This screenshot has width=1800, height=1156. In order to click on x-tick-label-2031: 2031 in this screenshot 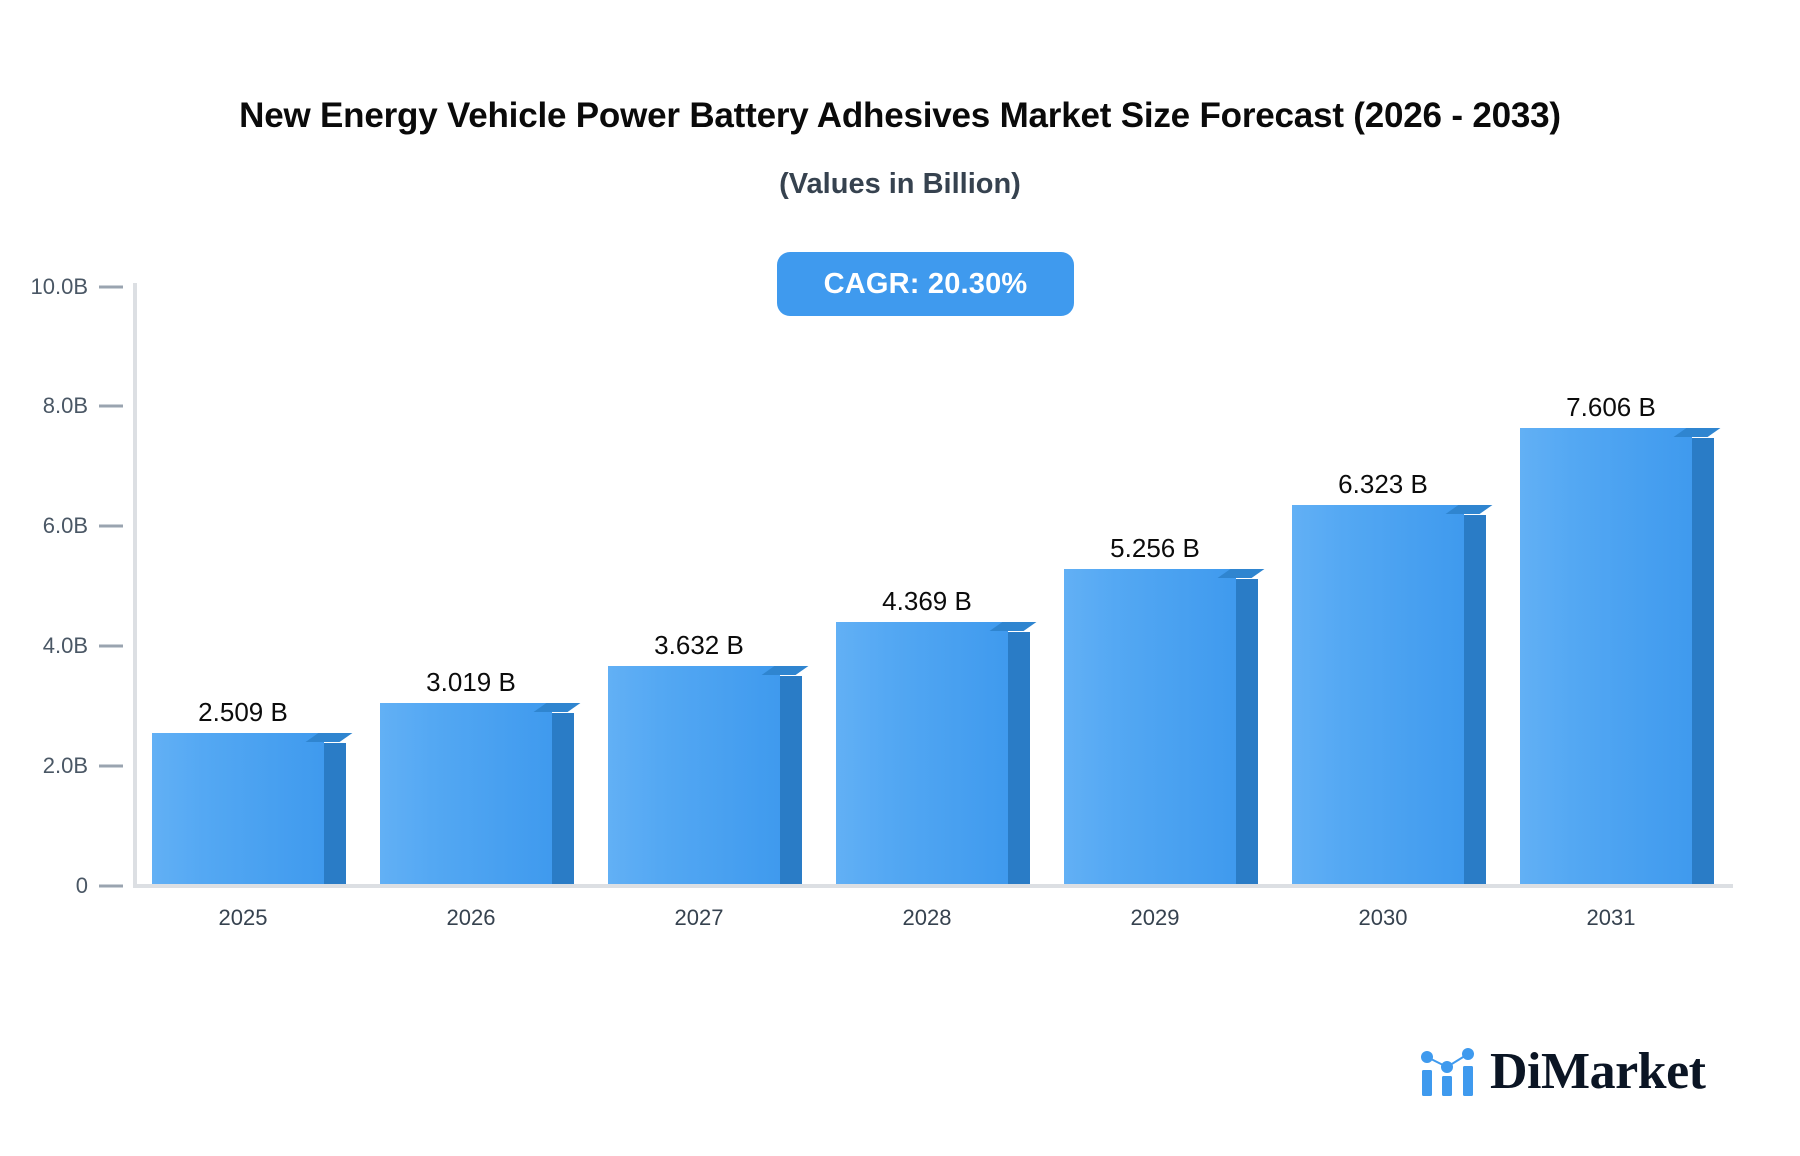, I will do `click(1611, 917)`.